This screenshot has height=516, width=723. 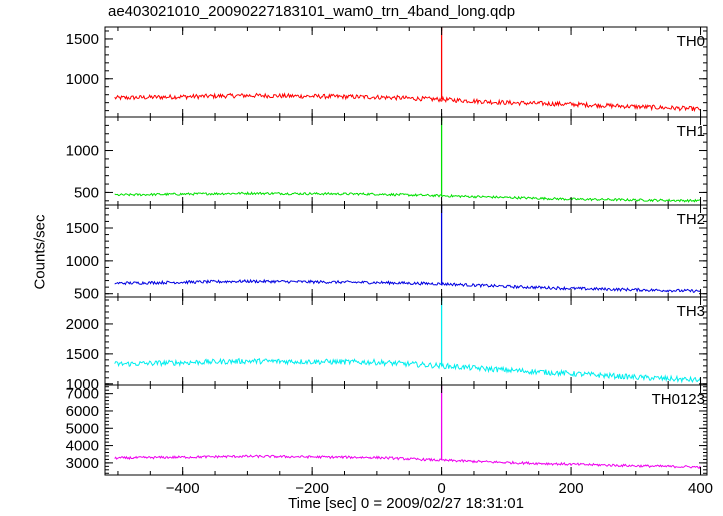 What do you see at coordinates (82, 446) in the screenshot?
I see `y-tick-label: 4000` at bounding box center [82, 446].